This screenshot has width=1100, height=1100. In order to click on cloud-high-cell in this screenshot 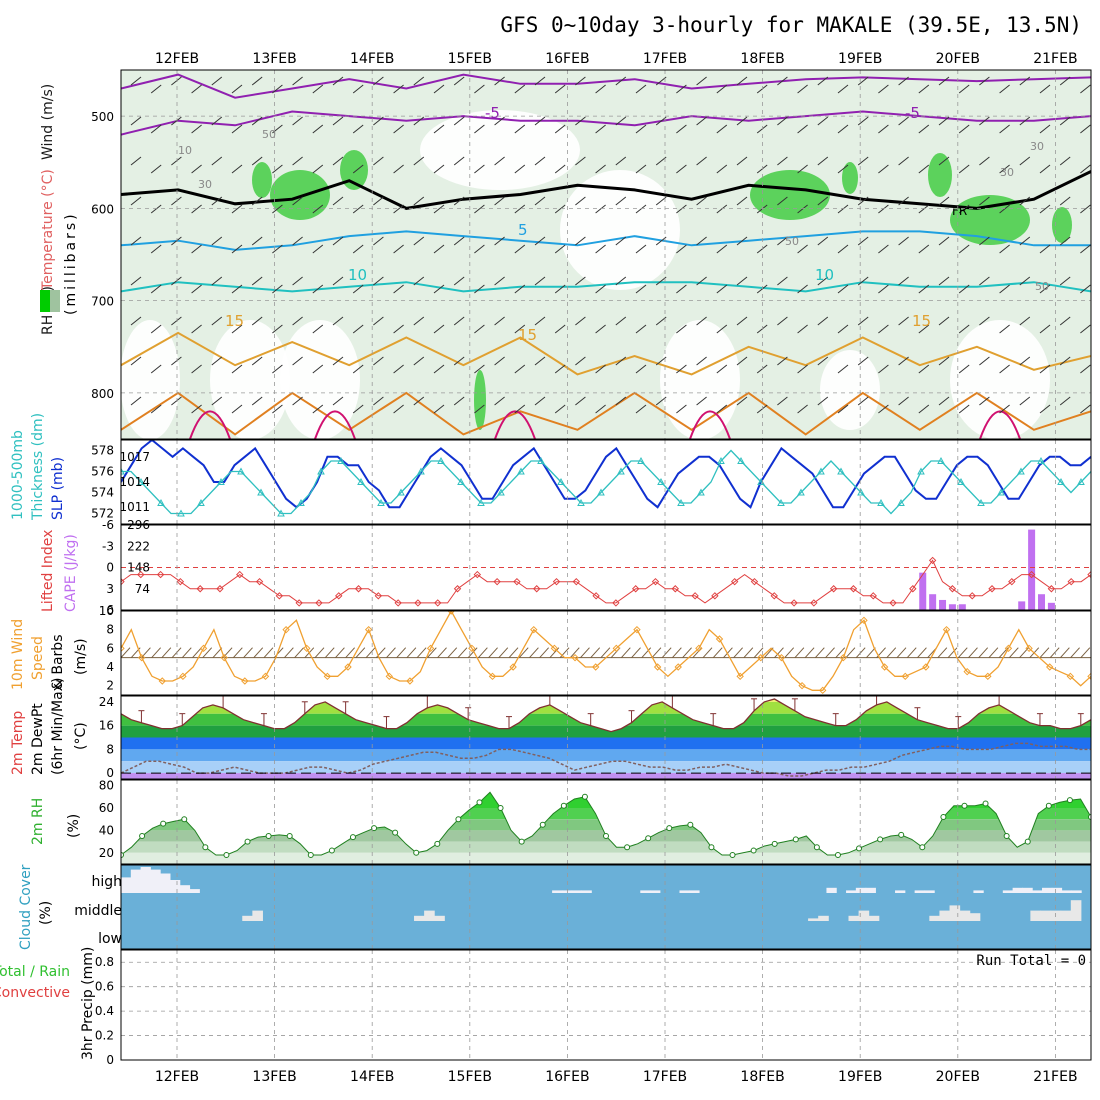, I will do `click(900, 891)`.